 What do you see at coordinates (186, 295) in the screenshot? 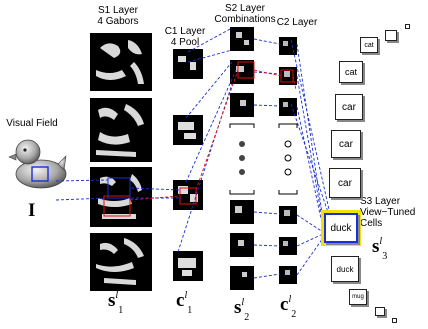
I see `c1-symbol-sup: l` at bounding box center [186, 295].